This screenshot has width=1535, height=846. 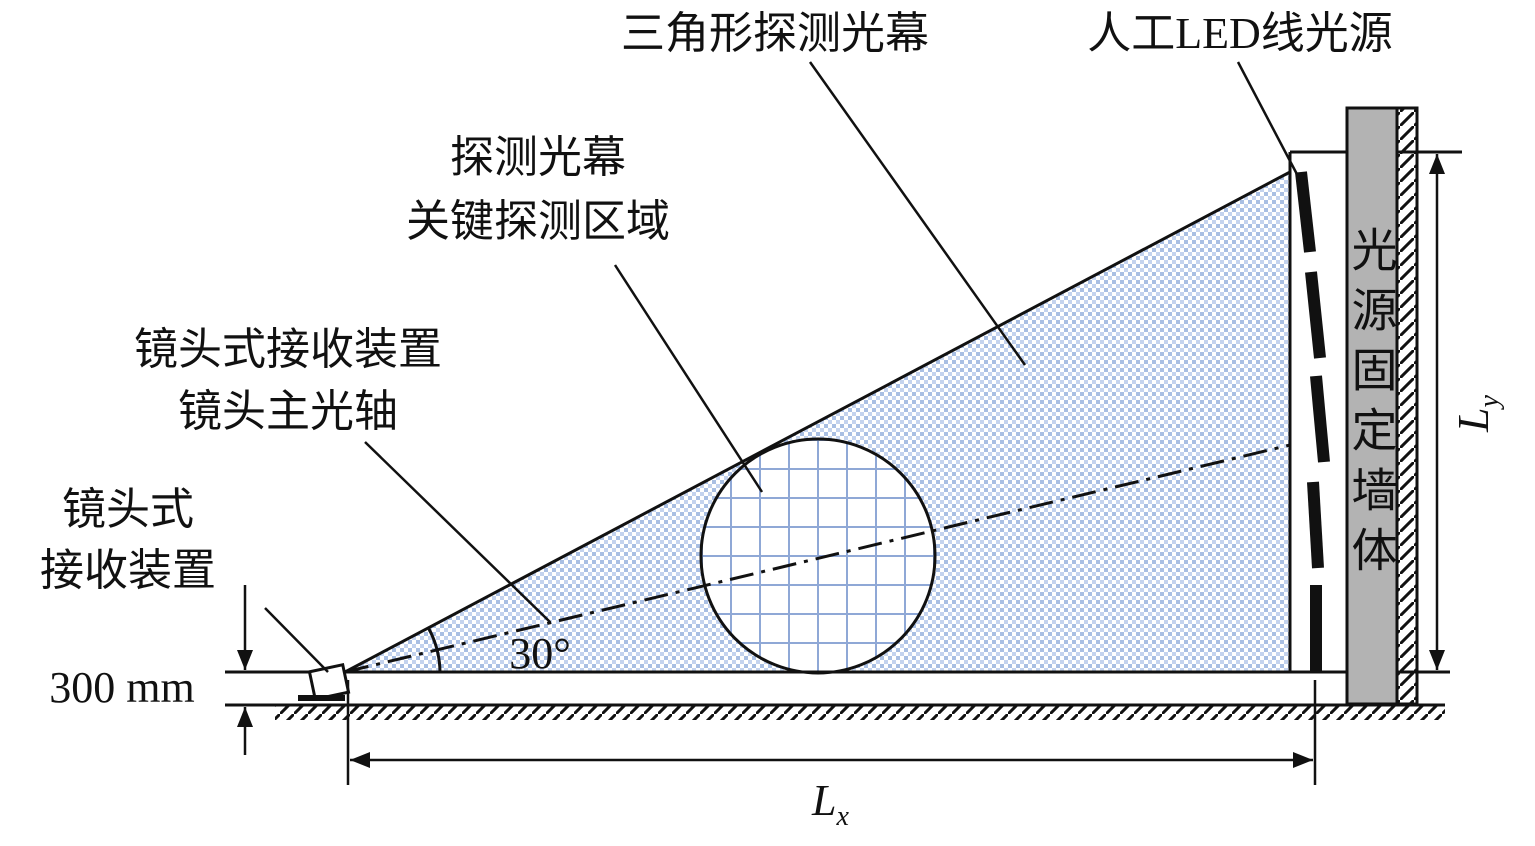 What do you see at coordinates (121, 687) in the screenshot?
I see `label: 300 mm` at bounding box center [121, 687].